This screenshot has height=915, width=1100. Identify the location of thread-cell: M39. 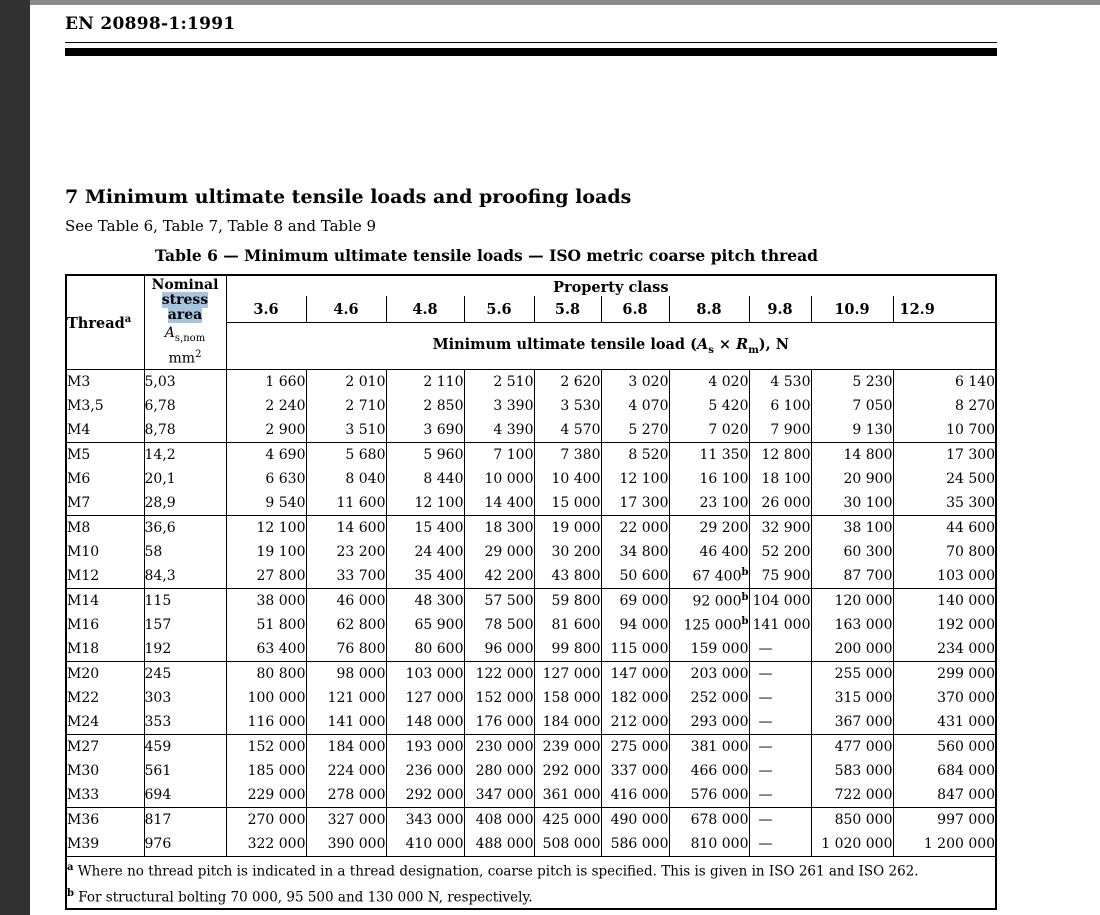
(83, 844).